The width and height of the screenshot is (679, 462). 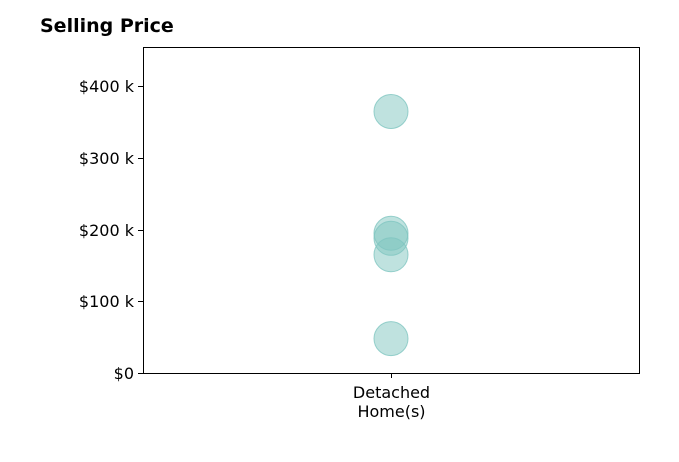 I want to click on y-tick-label: $400 k, so click(x=107, y=86).